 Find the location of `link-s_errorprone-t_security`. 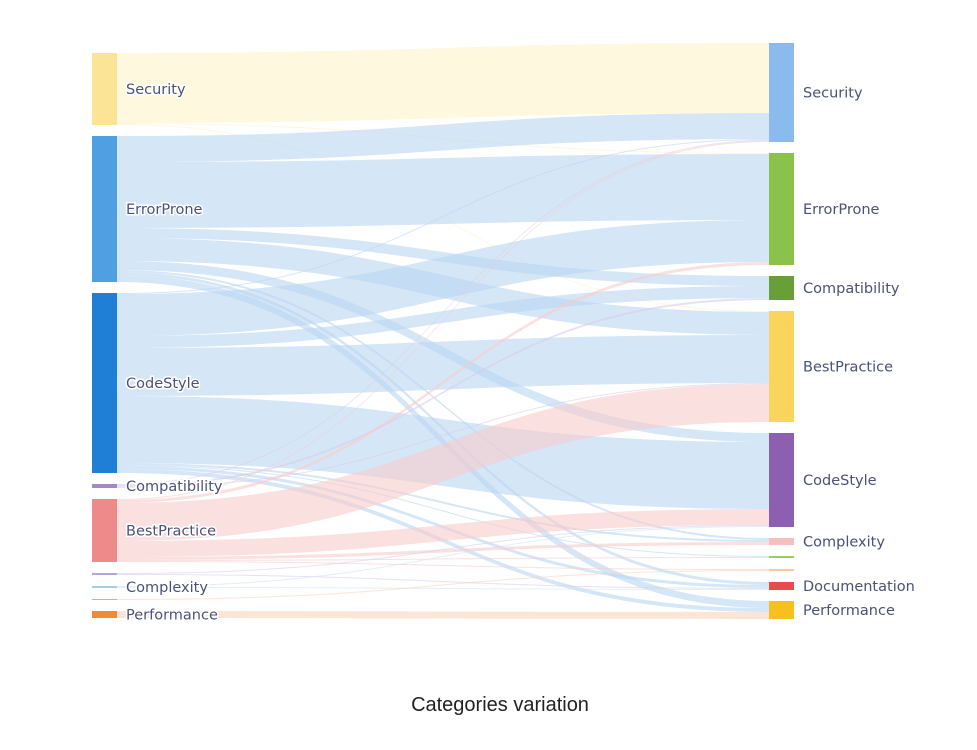

link-s_errorprone-t_security is located at coordinates (443, 137).